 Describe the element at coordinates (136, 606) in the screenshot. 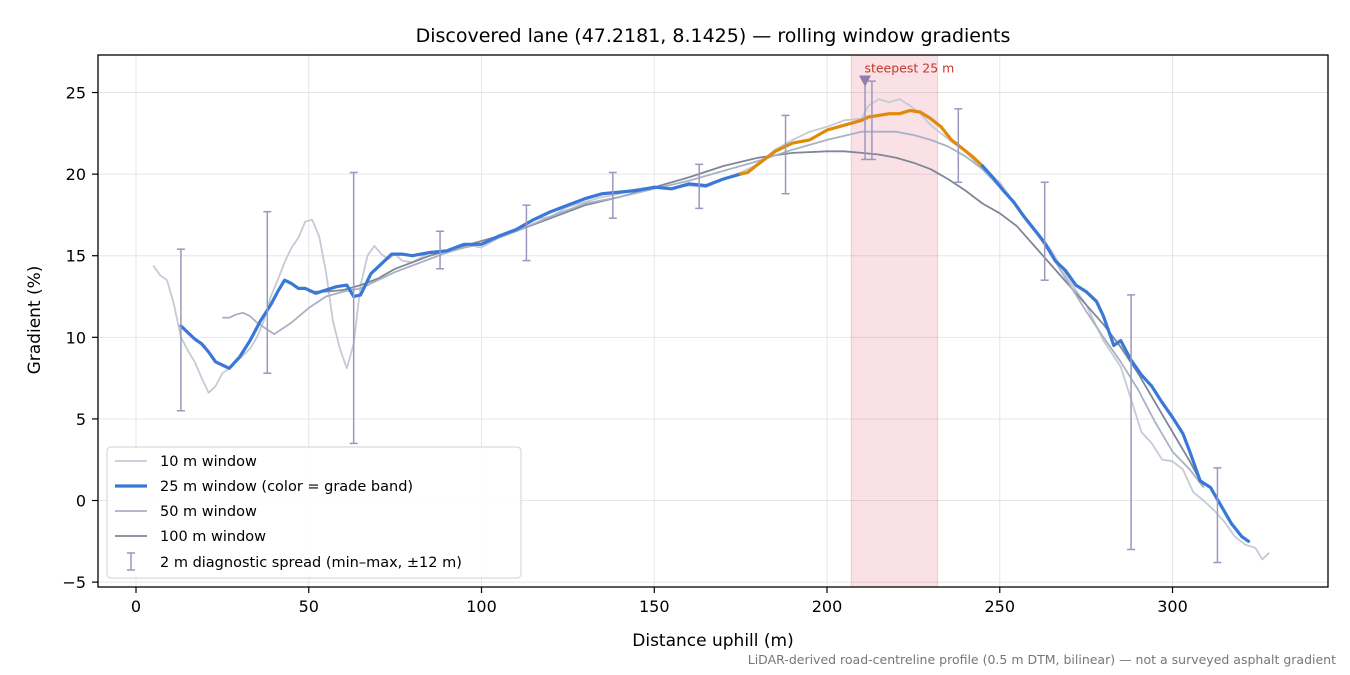

I see `x-tick-label: 0` at that location.